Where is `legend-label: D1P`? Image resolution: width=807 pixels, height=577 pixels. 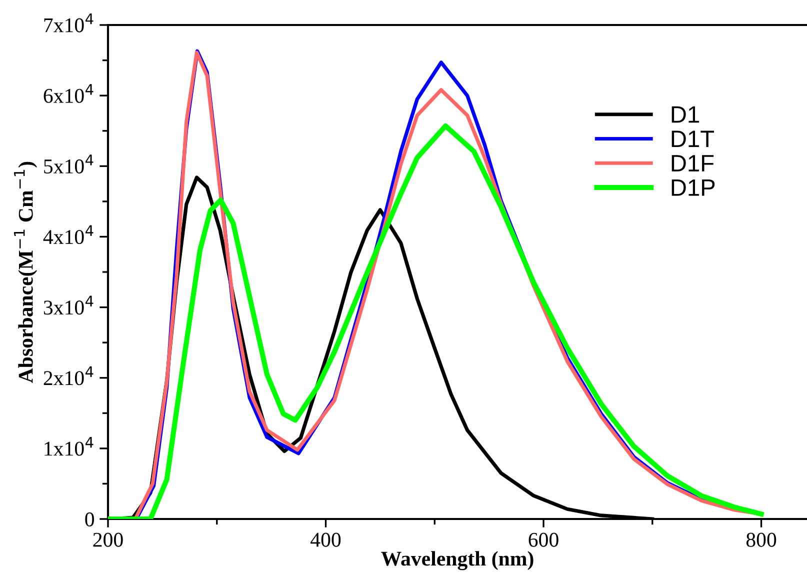 legend-label: D1P is located at coordinates (693, 188).